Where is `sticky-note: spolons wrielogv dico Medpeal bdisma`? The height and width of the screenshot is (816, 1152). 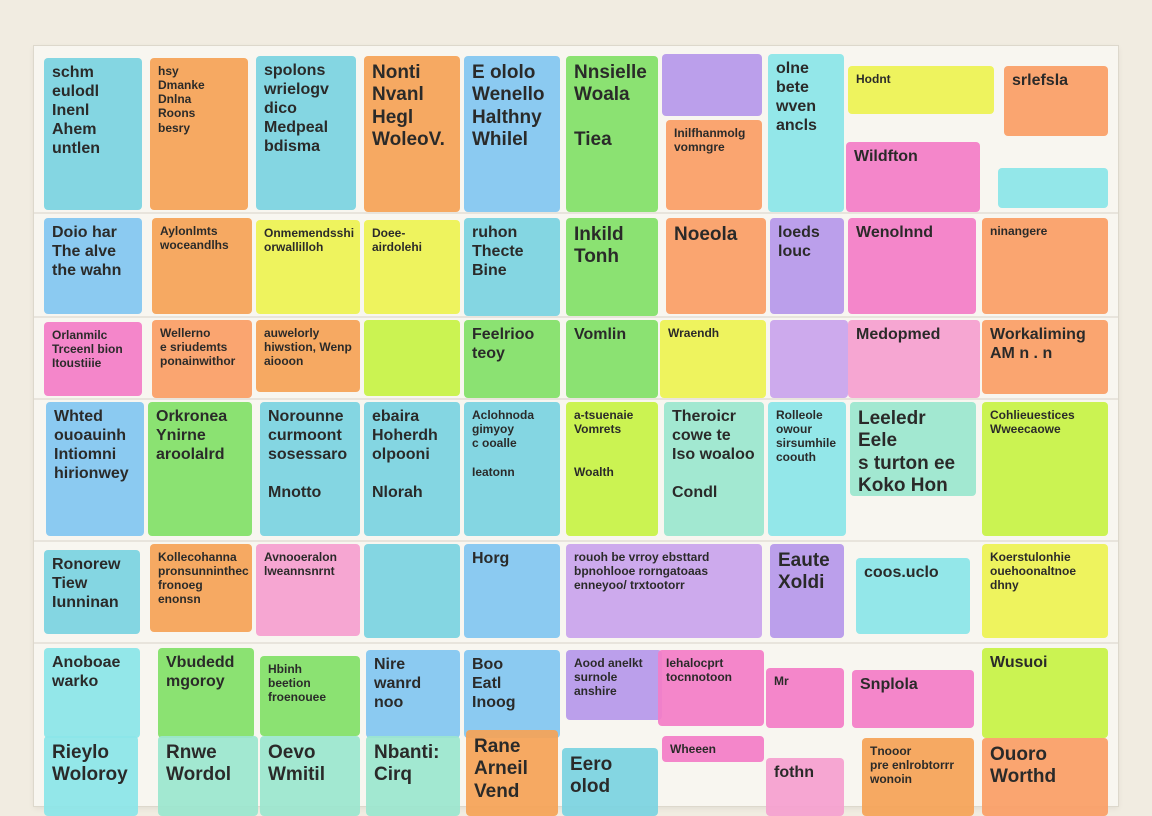
sticky-note: spolons wrielogv dico Medpeal bdisma is located at coordinates (306, 133).